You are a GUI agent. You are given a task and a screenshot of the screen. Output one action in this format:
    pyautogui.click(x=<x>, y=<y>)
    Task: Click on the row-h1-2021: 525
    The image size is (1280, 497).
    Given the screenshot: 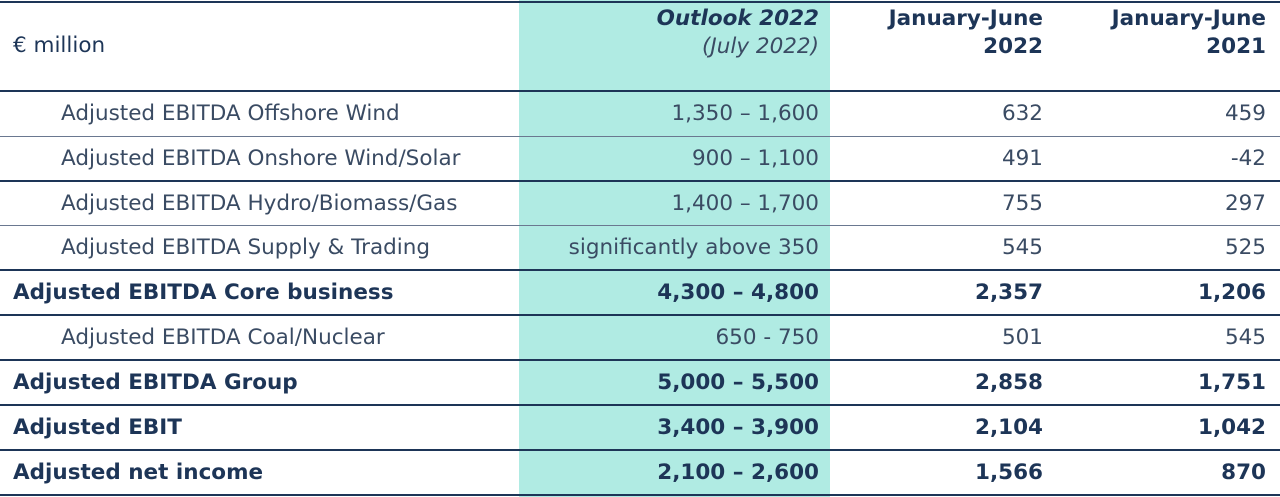 What is the action you would take?
    pyautogui.click(x=1245, y=247)
    